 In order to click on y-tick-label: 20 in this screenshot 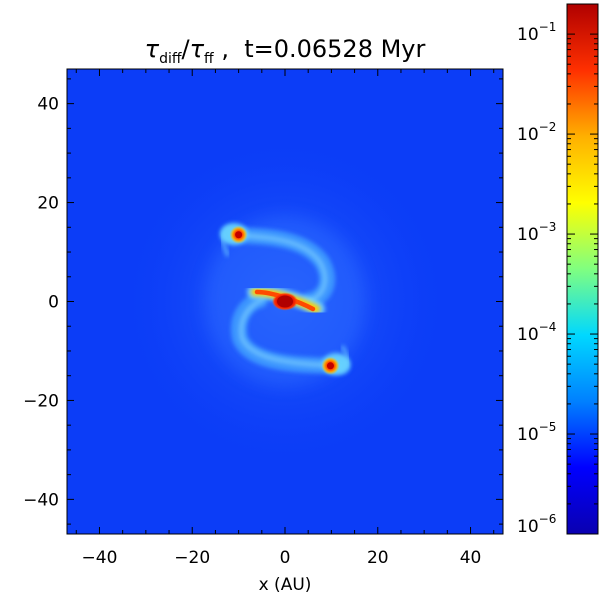, I will do `click(48, 204)`.